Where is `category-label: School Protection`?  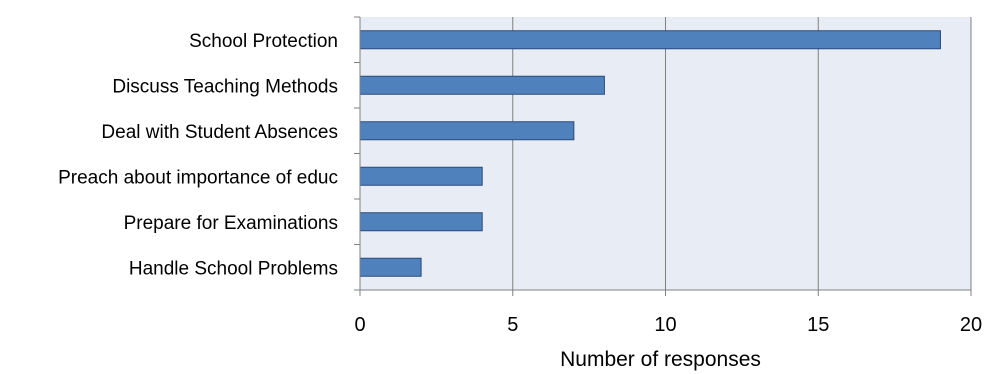
category-label: School Protection is located at coordinates (263, 41).